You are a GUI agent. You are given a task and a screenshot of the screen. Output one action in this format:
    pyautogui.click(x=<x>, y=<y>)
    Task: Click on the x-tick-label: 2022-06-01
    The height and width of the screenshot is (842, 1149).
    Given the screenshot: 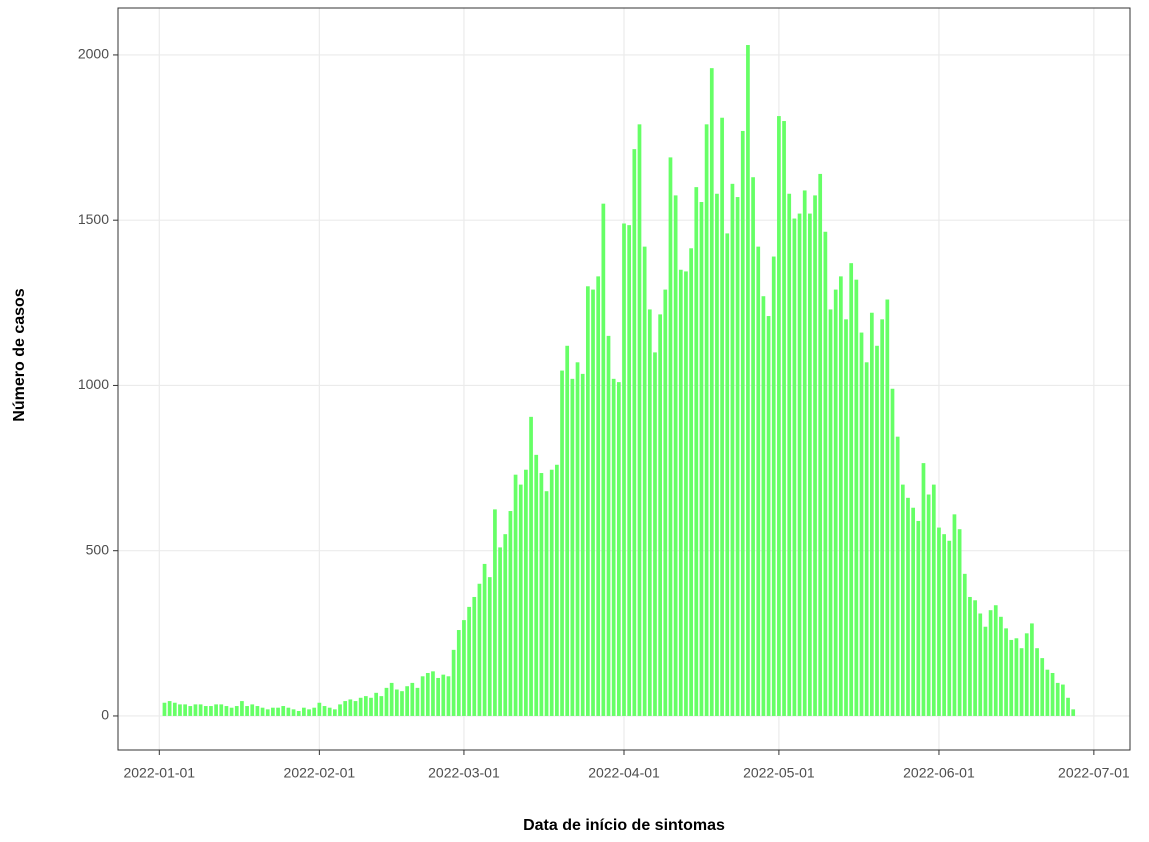 What is the action you would take?
    pyautogui.click(x=939, y=773)
    